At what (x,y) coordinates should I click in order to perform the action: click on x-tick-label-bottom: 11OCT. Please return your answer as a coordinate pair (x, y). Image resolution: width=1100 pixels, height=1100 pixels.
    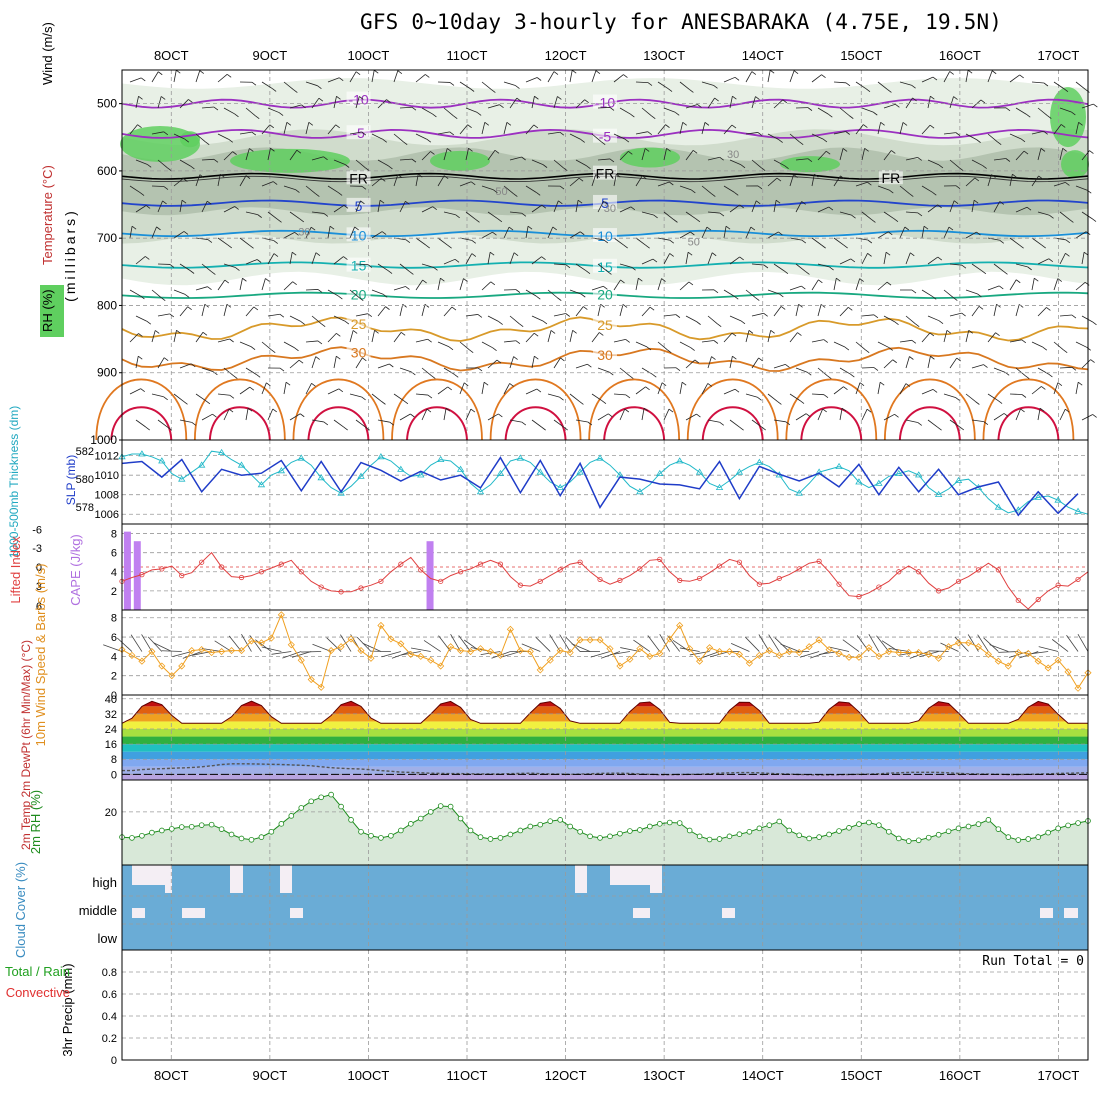
    Looking at the image, I should click on (467, 1075).